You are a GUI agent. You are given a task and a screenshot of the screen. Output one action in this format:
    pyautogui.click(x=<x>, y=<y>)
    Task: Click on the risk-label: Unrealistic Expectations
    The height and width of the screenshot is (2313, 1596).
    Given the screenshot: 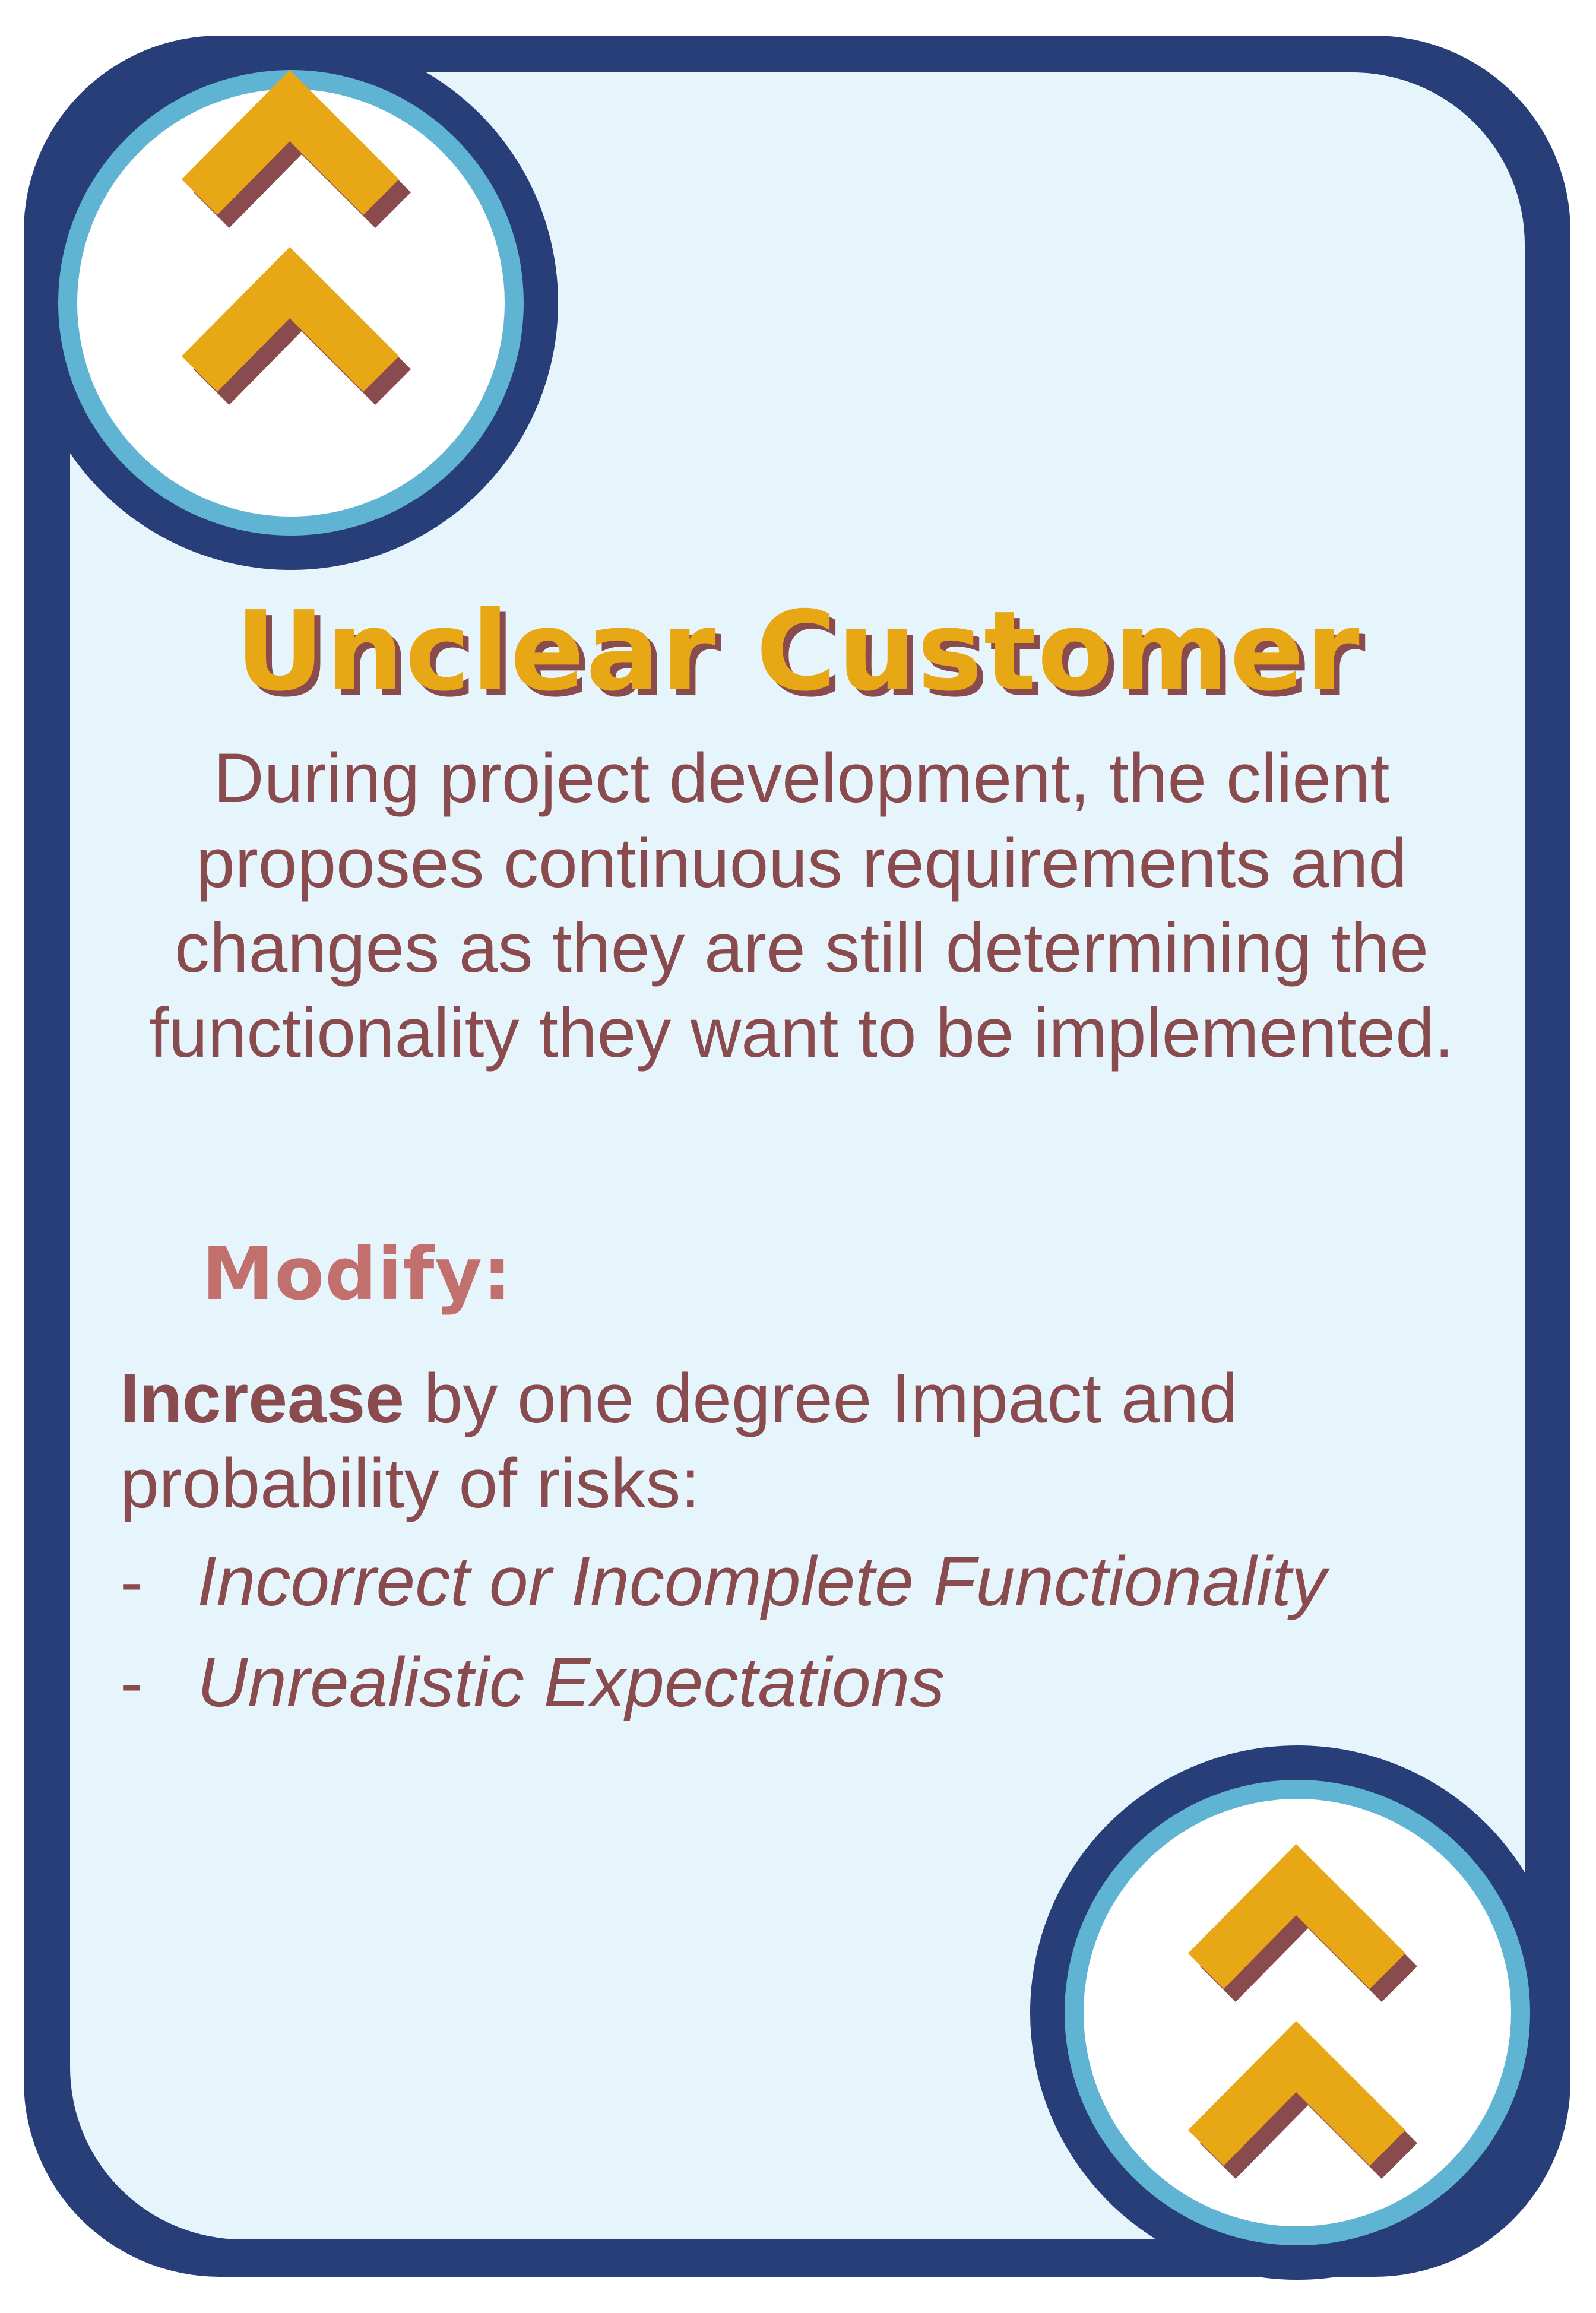 What is the action you would take?
    pyautogui.click(x=571, y=1682)
    